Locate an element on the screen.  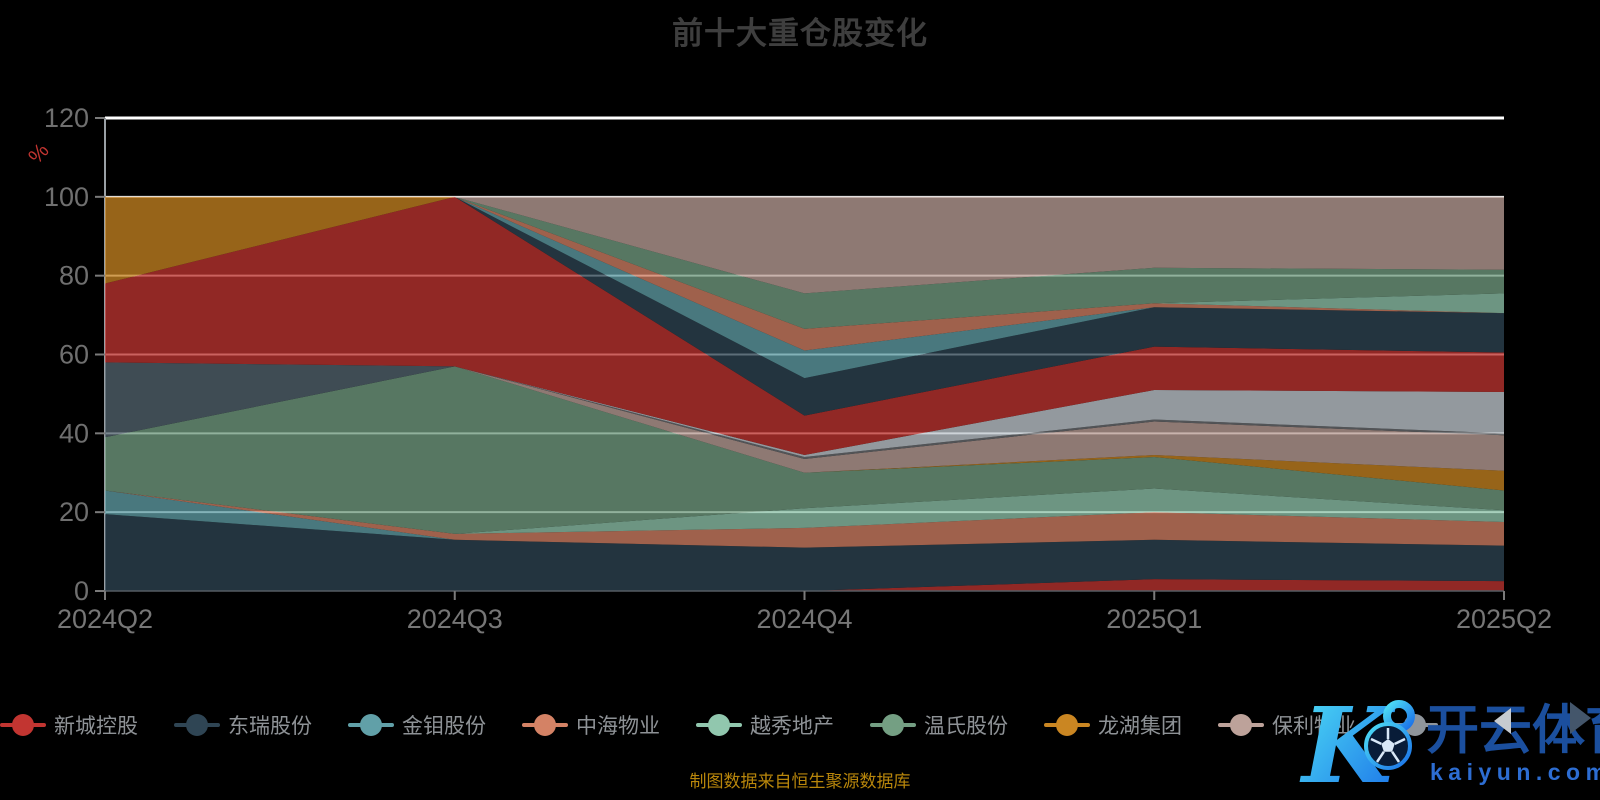
y-tick-label: 120 is located at coordinates (66, 118).